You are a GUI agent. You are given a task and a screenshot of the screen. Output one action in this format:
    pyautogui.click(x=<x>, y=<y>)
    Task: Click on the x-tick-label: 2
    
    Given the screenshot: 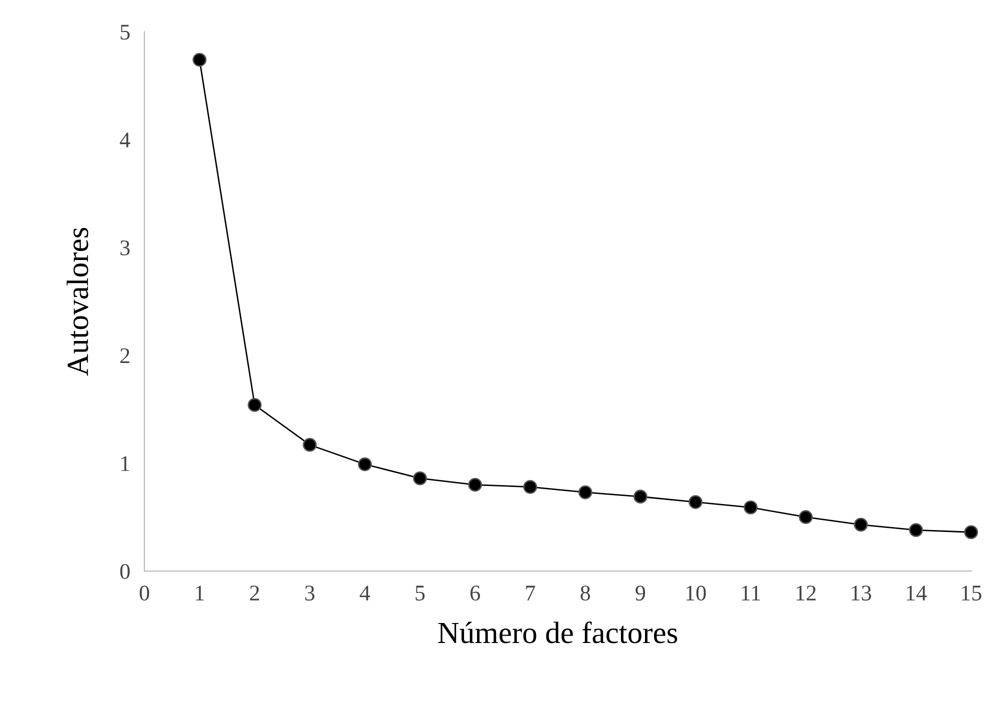 What is the action you would take?
    pyautogui.click(x=254, y=593)
    